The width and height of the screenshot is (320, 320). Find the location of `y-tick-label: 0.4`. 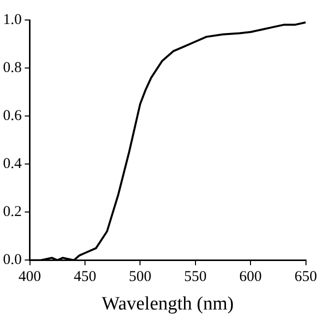

y-tick-label: 0.4 is located at coordinates (12, 164).